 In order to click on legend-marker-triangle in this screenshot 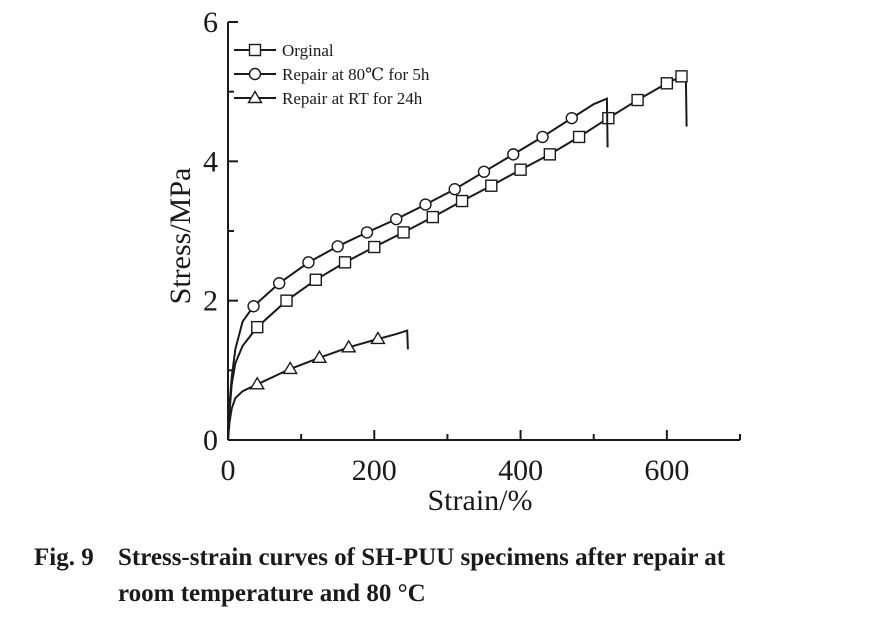, I will do `click(255, 97)`.